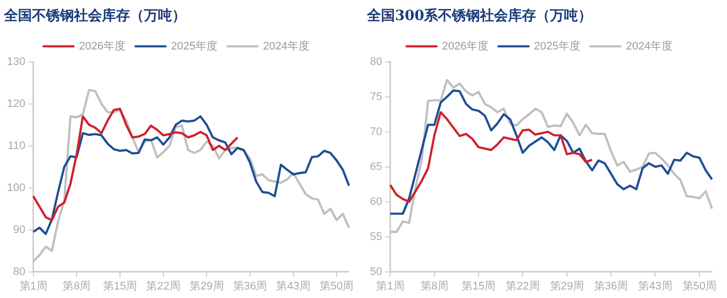  What do you see at coordinates (16, 62) in the screenshot?
I see `y-tick-label: 130` at bounding box center [16, 62].